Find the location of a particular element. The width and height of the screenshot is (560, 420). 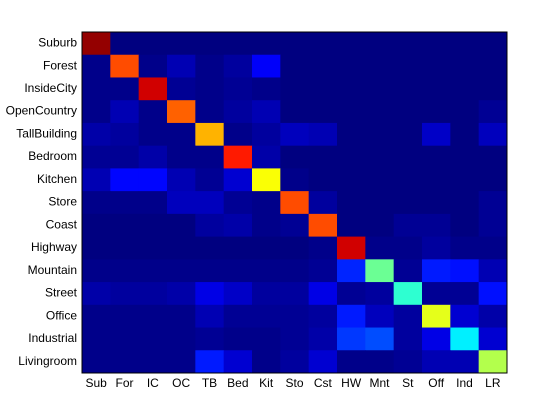

y-tick-label: Industrial is located at coordinates (52, 338).